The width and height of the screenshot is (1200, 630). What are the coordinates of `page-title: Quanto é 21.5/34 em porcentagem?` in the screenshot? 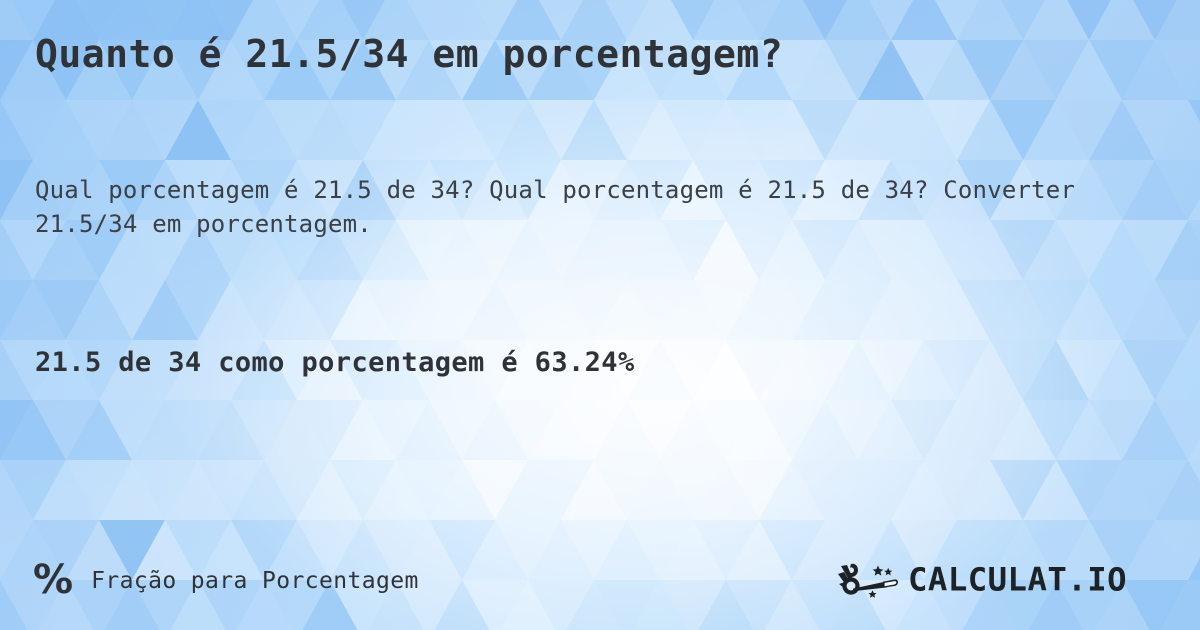 It's located at (409, 54).